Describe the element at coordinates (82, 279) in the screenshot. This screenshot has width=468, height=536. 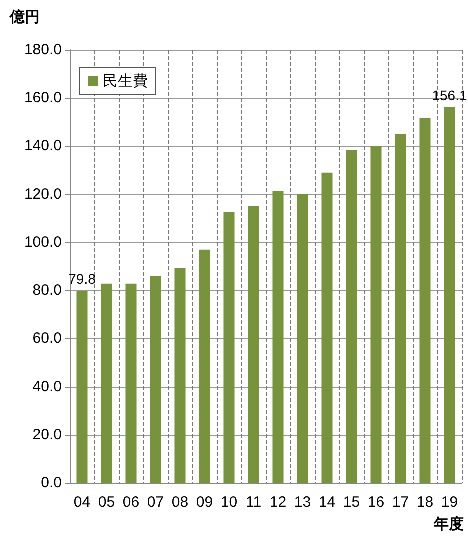
I see `data-label: 79.8` at that location.